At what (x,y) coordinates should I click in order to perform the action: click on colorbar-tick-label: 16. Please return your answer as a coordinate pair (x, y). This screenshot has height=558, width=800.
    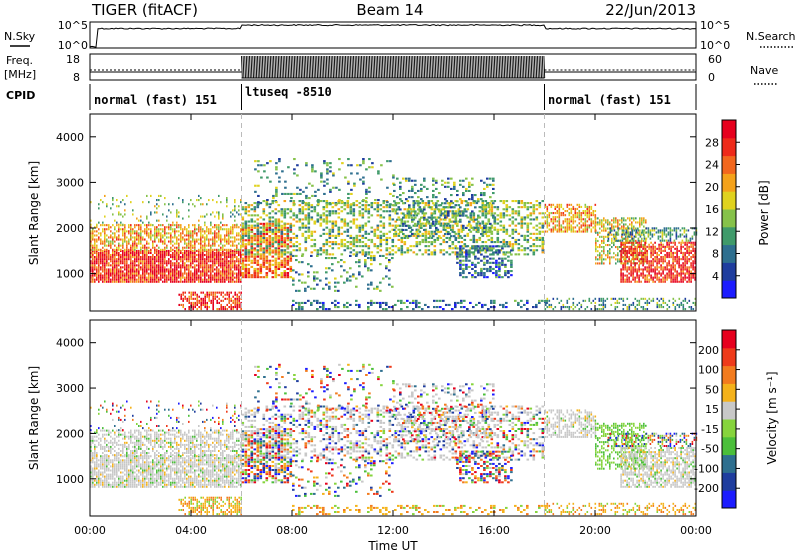
    Looking at the image, I should click on (712, 209).